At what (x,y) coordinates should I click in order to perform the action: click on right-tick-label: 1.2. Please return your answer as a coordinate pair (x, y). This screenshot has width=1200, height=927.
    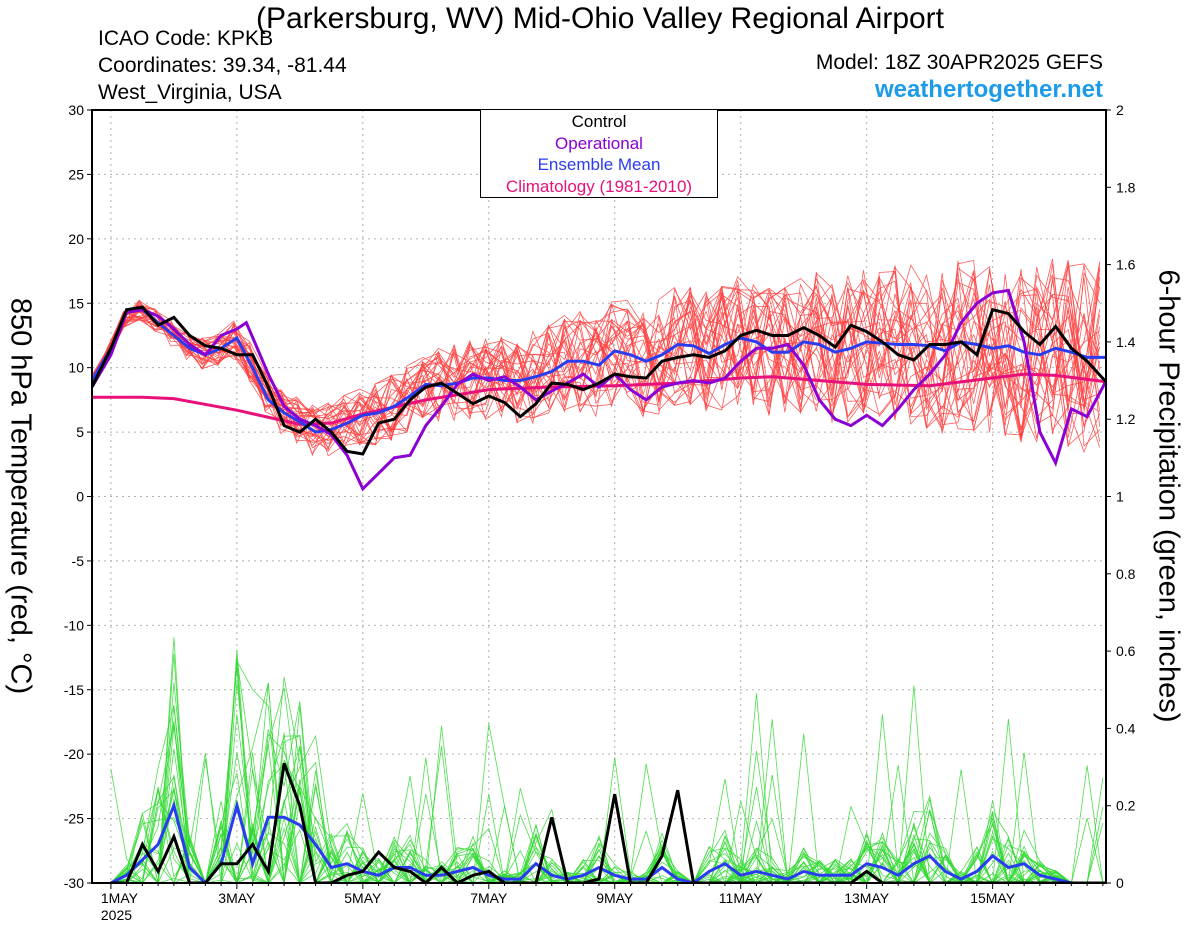
    Looking at the image, I should click on (1126, 419).